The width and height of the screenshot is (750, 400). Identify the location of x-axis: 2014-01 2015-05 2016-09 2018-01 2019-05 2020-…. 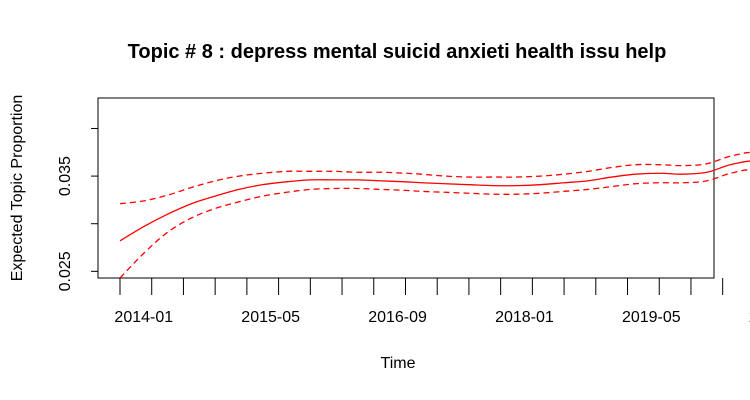
(432, 302).